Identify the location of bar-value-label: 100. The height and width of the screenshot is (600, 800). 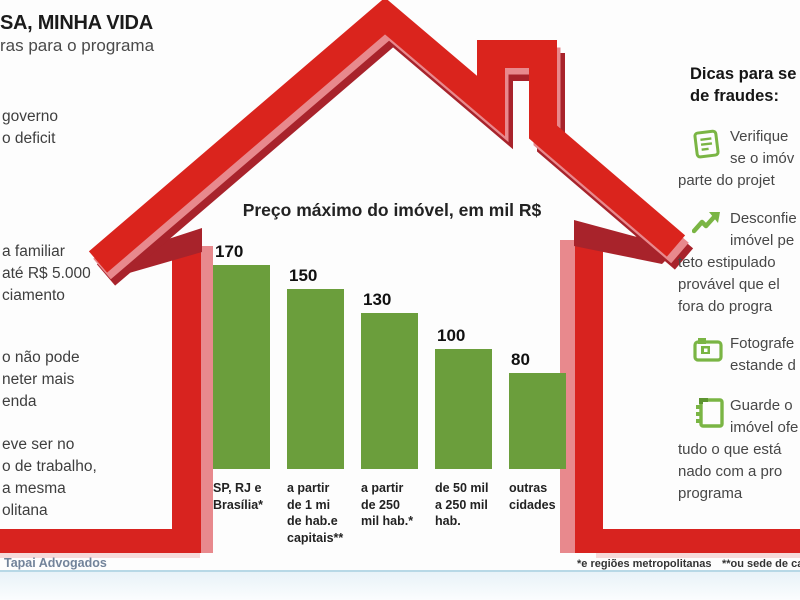
(451, 335).